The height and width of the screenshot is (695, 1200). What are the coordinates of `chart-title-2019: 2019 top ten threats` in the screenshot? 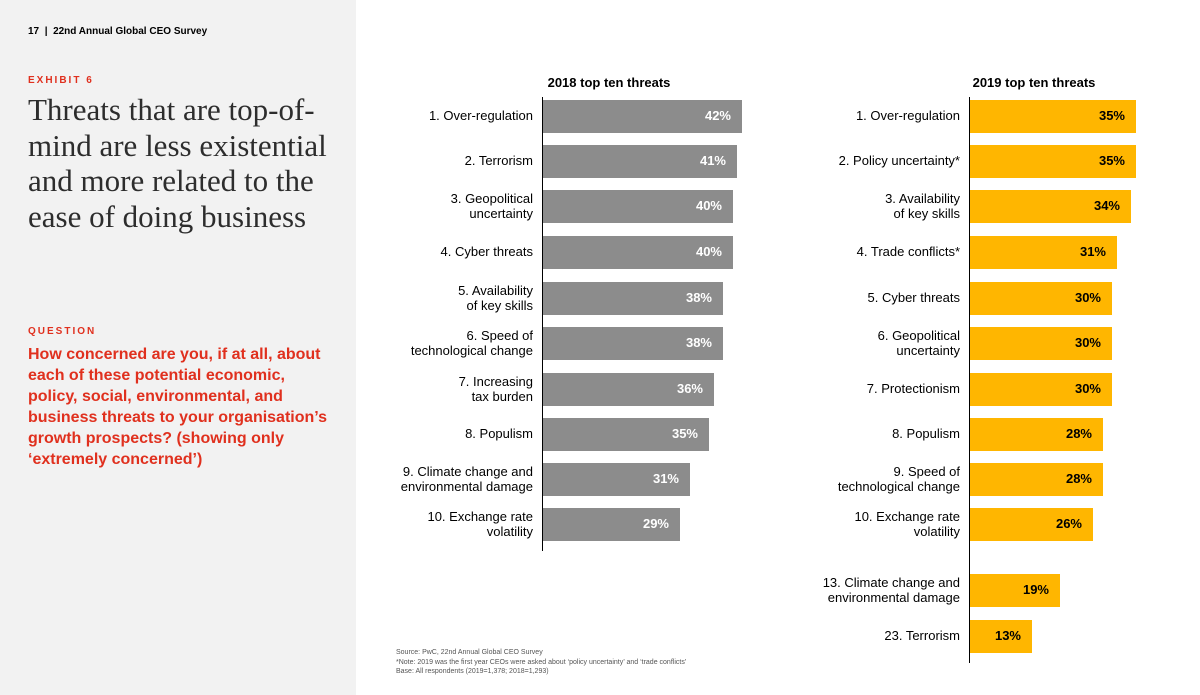 It's located at (1034, 82).